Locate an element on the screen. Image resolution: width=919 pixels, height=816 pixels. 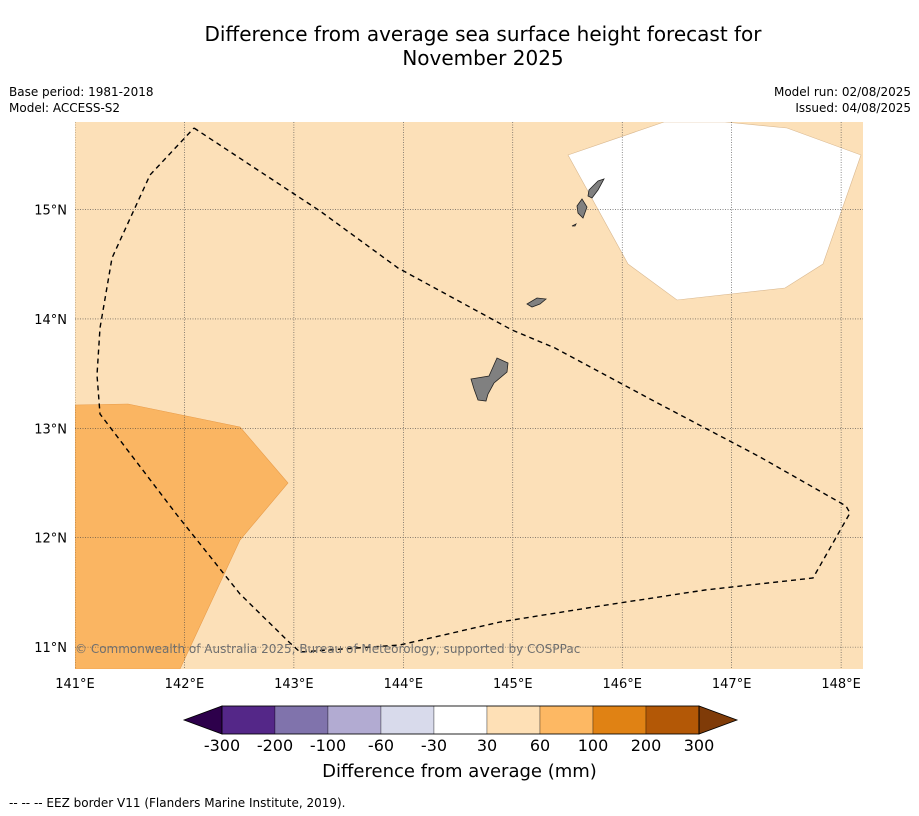
colorbar-tick-label: 100 is located at coordinates (593, 745).